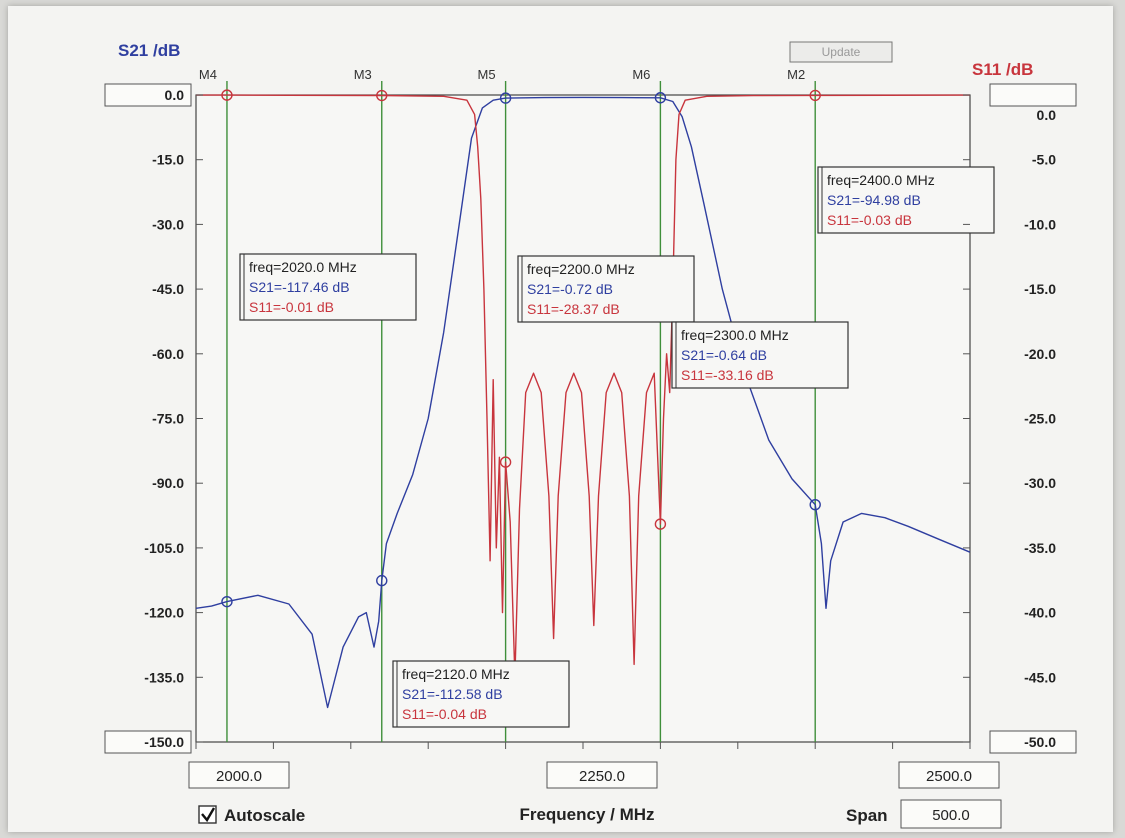 This screenshot has width=1125, height=838. I want to click on marker-label-m6: M6, so click(641, 74).